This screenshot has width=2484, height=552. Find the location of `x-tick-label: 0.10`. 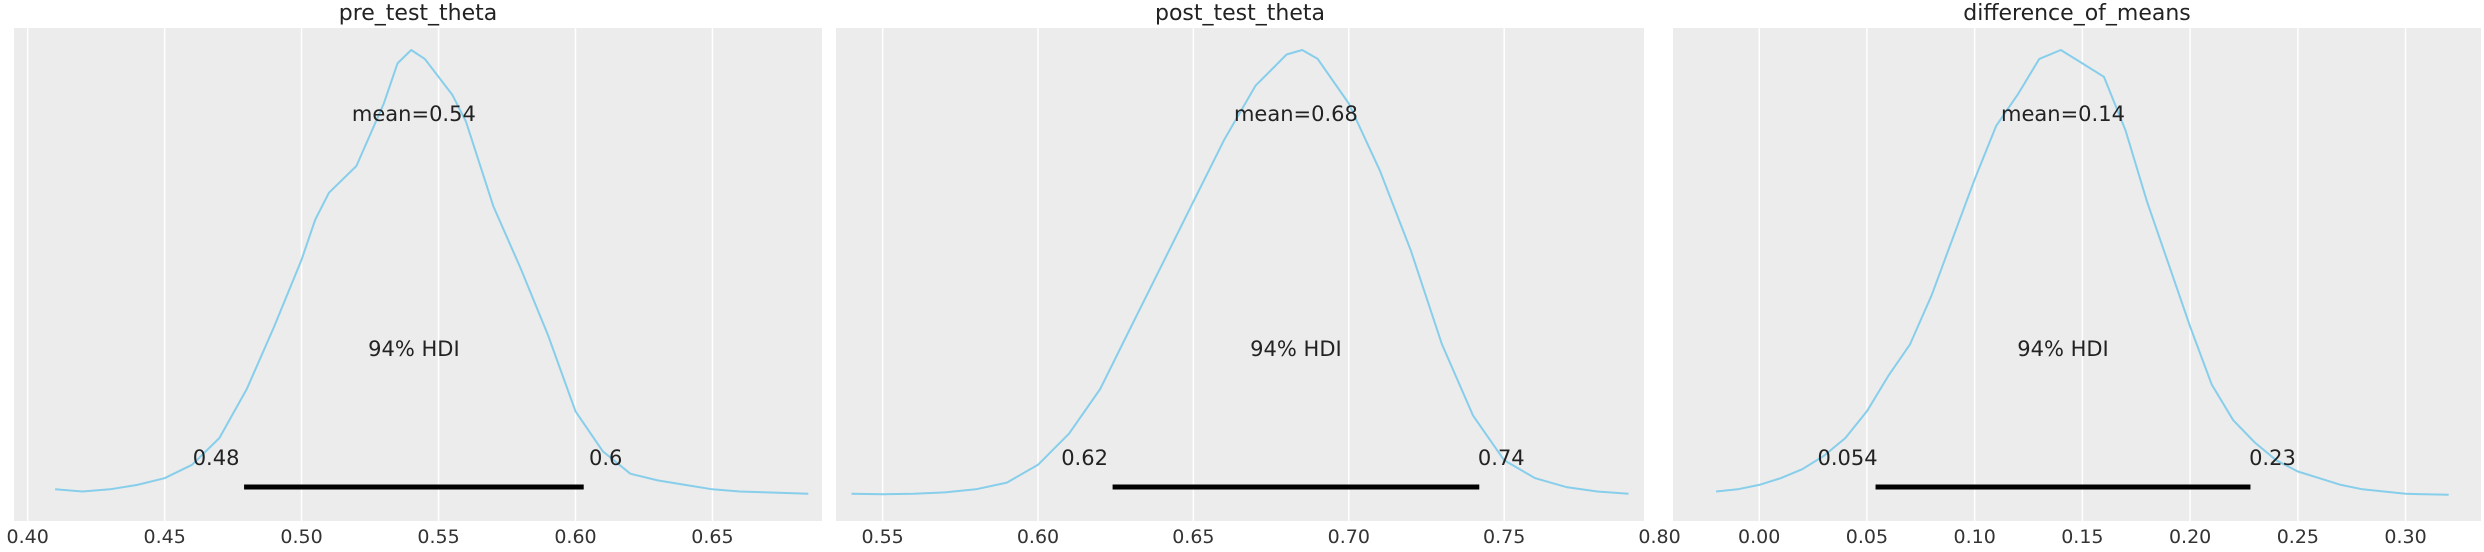

x-tick-label: 0.10 is located at coordinates (1974, 537).